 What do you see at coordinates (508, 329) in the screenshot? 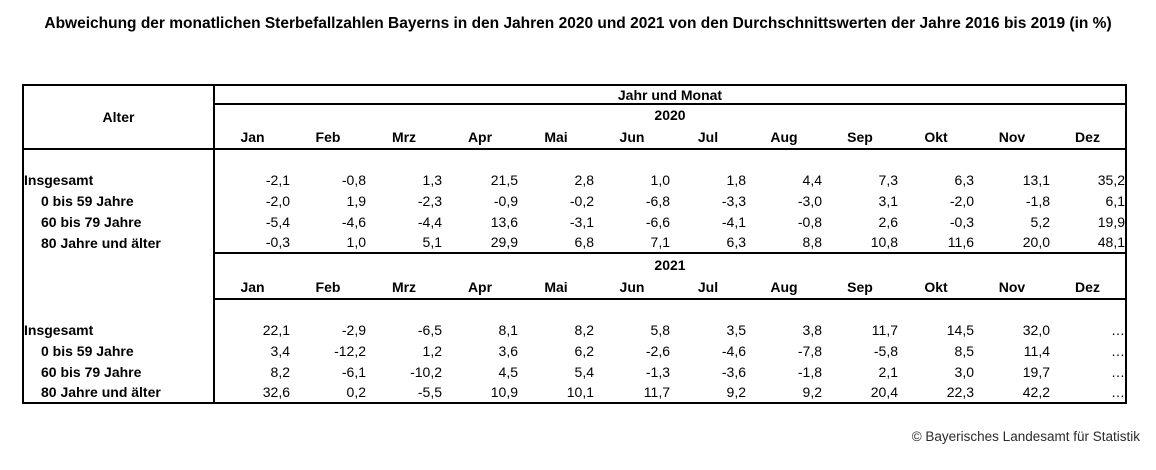
I see `value-cell: 8,1` at bounding box center [508, 329].